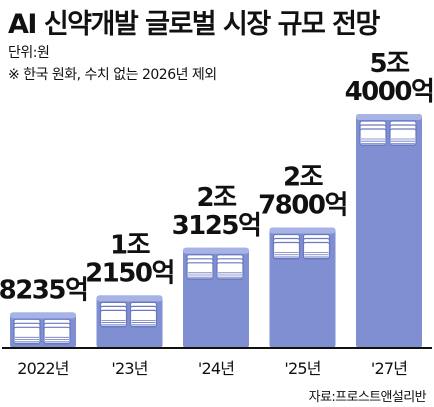  Describe the element at coordinates (216, 226) in the screenshot. I see `bar-value-label: 3125억` at that location.